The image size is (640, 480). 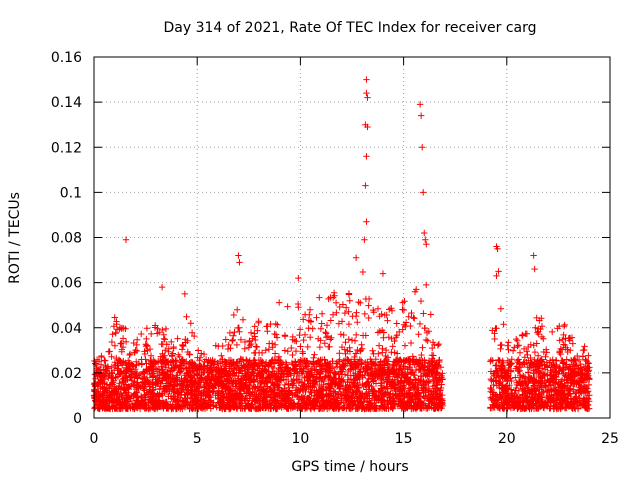 I want to click on y-tick-label: 0.02, so click(x=66, y=374).